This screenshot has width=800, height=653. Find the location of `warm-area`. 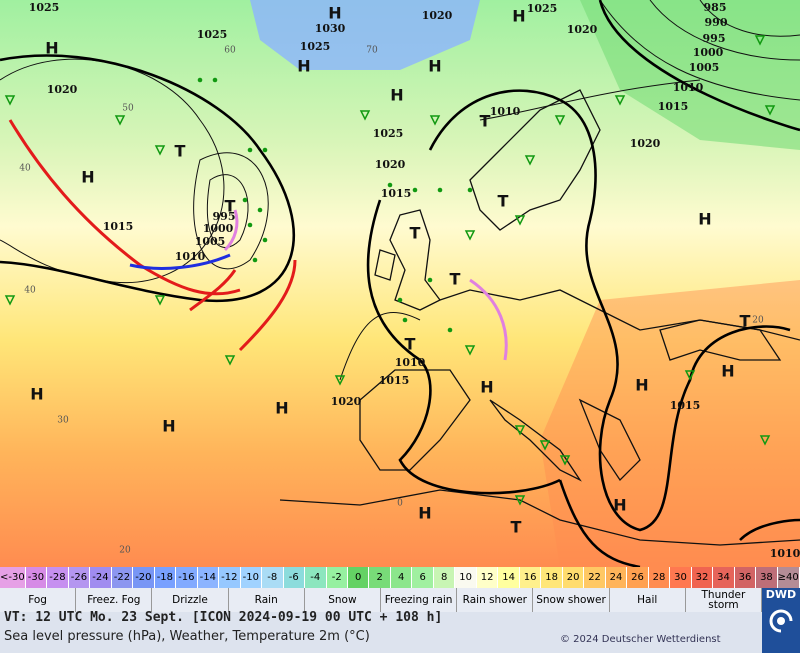

warm-area is located at coordinates (670, 423).